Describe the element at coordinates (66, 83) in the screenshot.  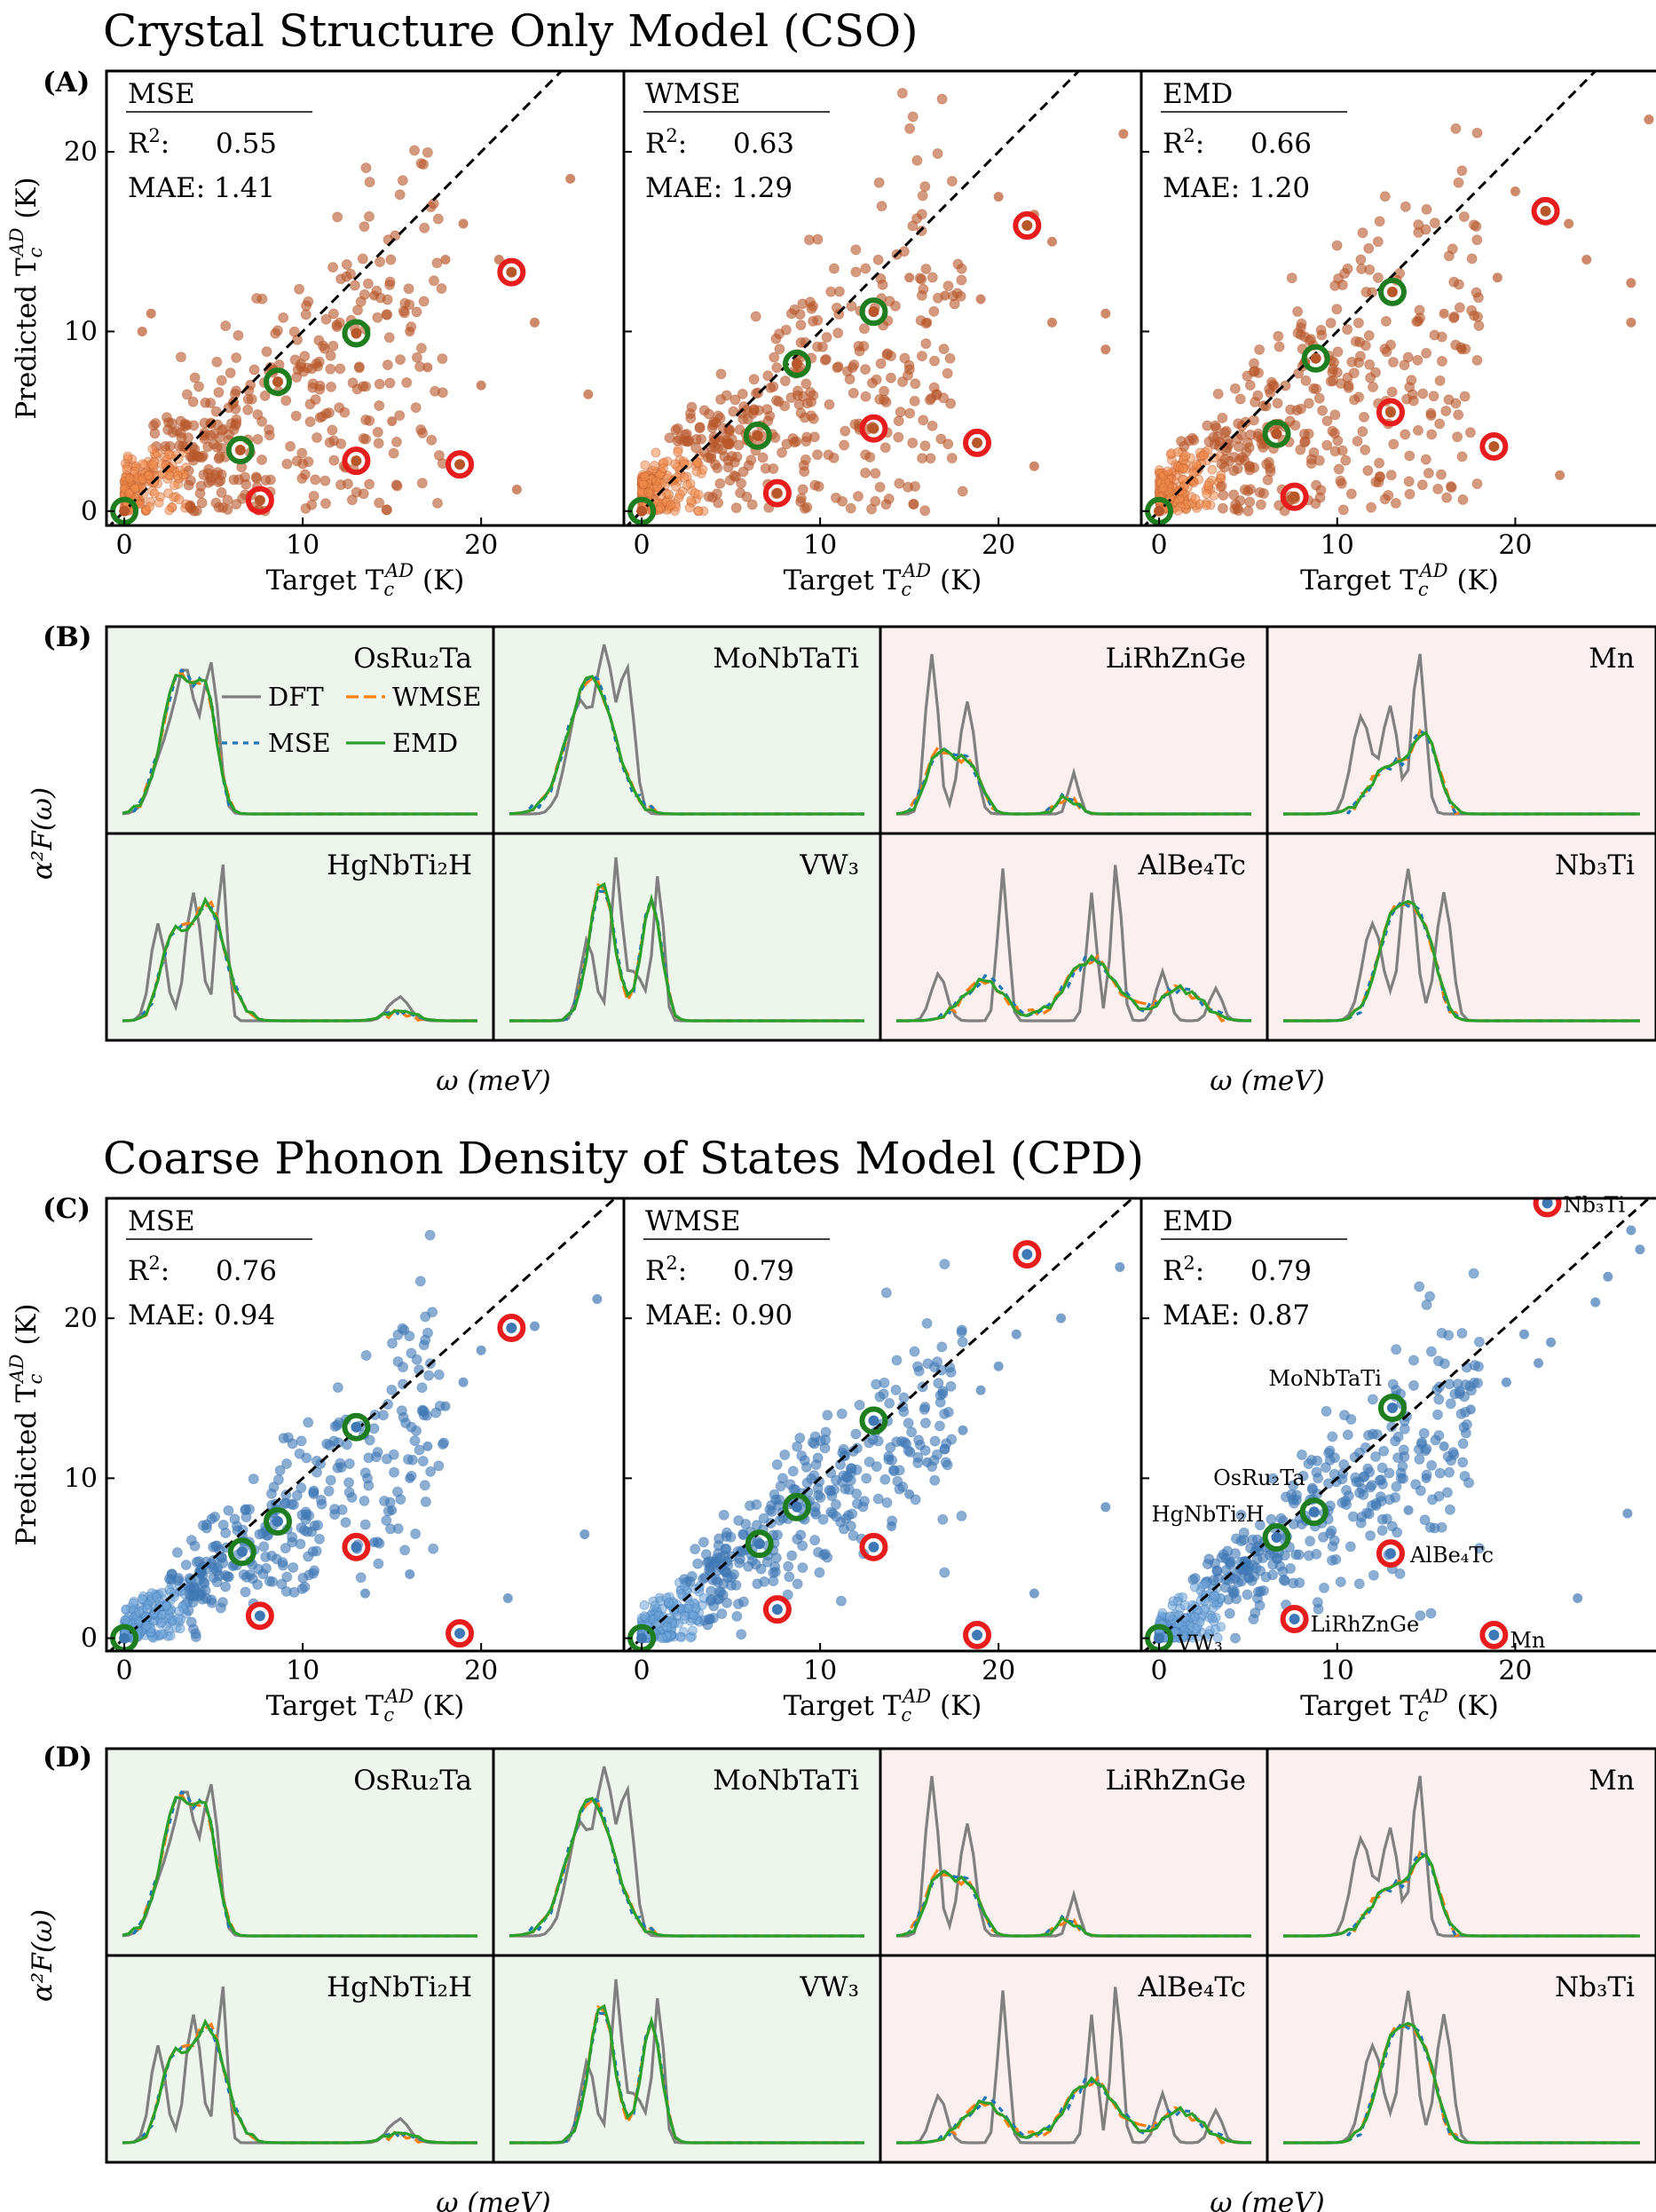
I see `panel-letter-a: (A)` at that location.